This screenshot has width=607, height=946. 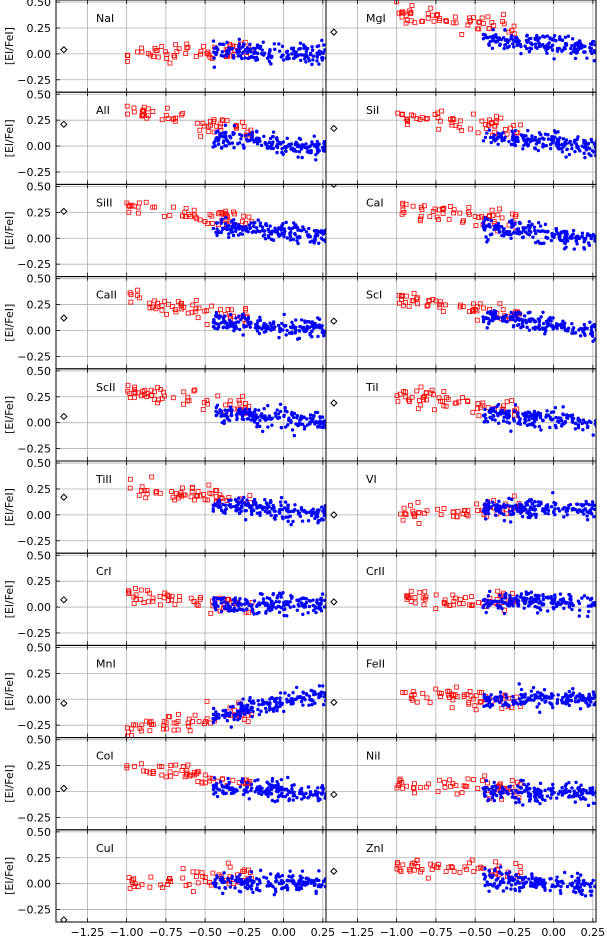 I want to click on error-marker, so click(x=334, y=794).